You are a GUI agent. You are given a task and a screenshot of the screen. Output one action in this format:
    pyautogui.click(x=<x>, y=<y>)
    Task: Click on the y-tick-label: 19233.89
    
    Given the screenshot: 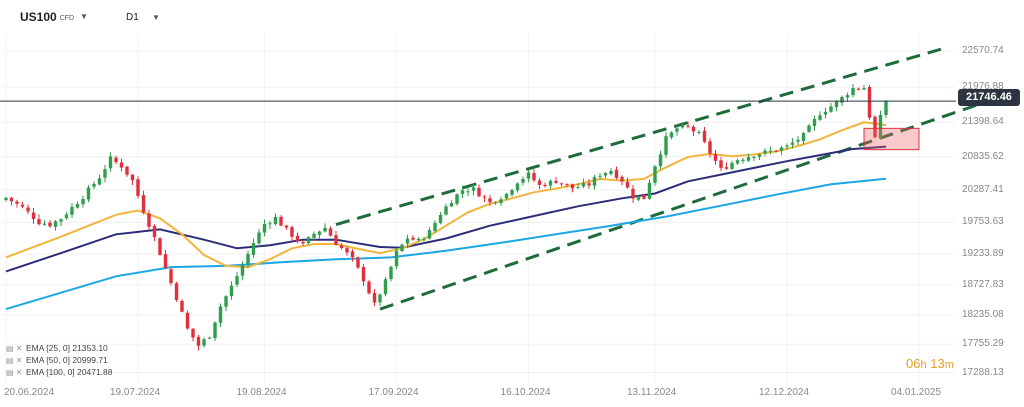 What is the action you would take?
    pyautogui.click(x=983, y=254)
    